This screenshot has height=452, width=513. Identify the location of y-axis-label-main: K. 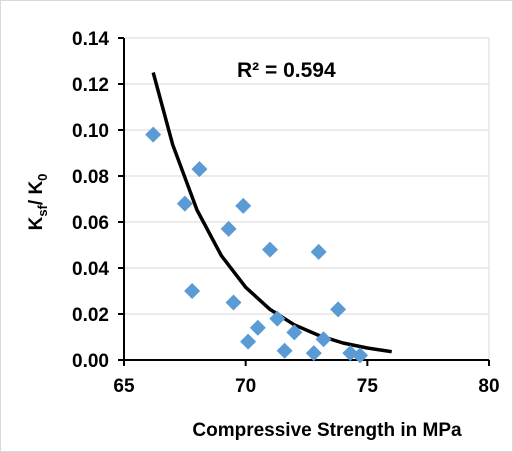
(36, 223).